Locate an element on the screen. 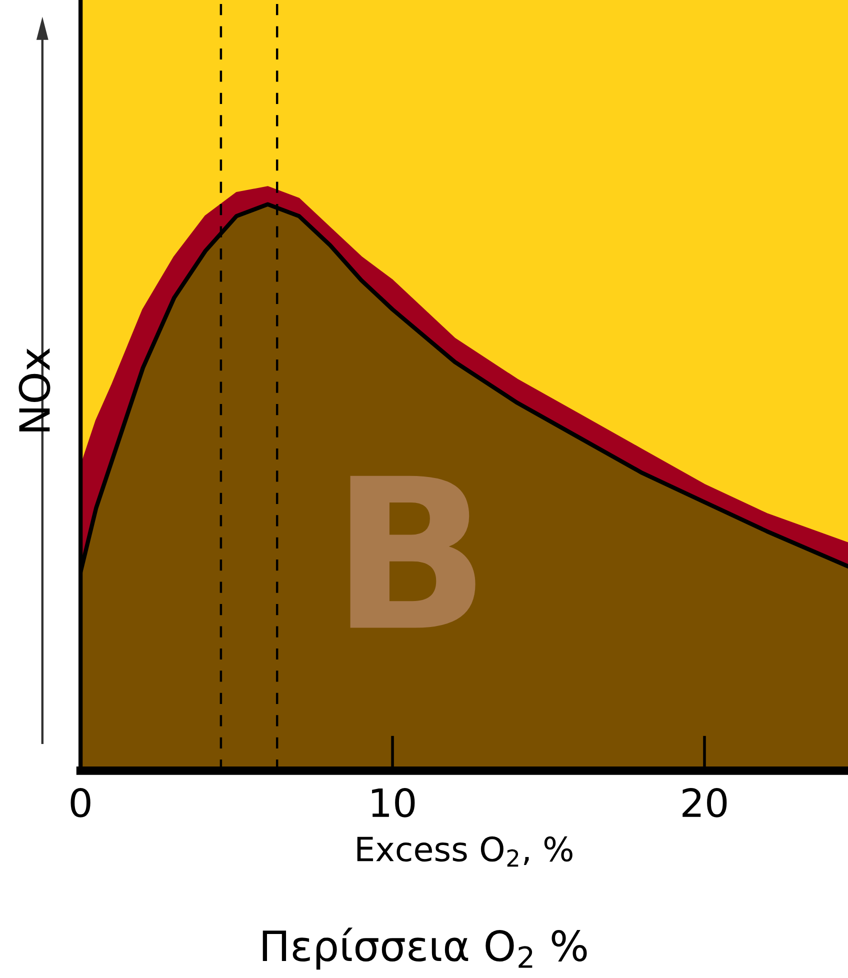 This screenshot has width=848, height=978. x-tick-label: 20 is located at coordinates (704, 803).